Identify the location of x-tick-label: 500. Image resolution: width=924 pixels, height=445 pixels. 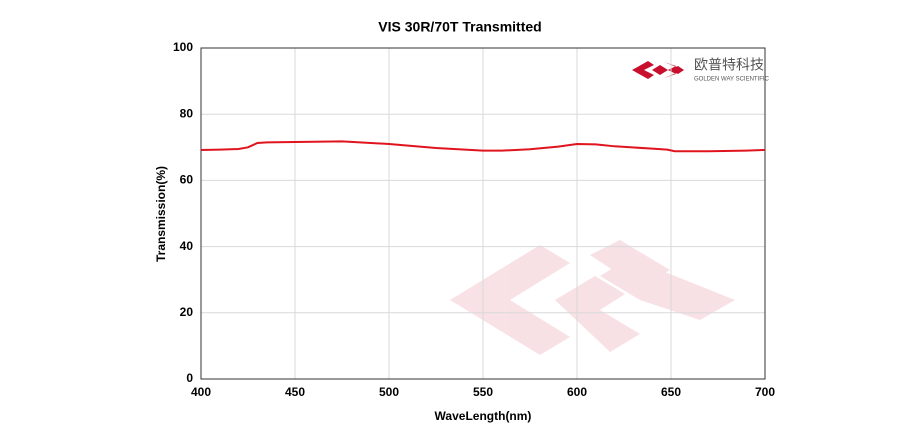
(389, 392).